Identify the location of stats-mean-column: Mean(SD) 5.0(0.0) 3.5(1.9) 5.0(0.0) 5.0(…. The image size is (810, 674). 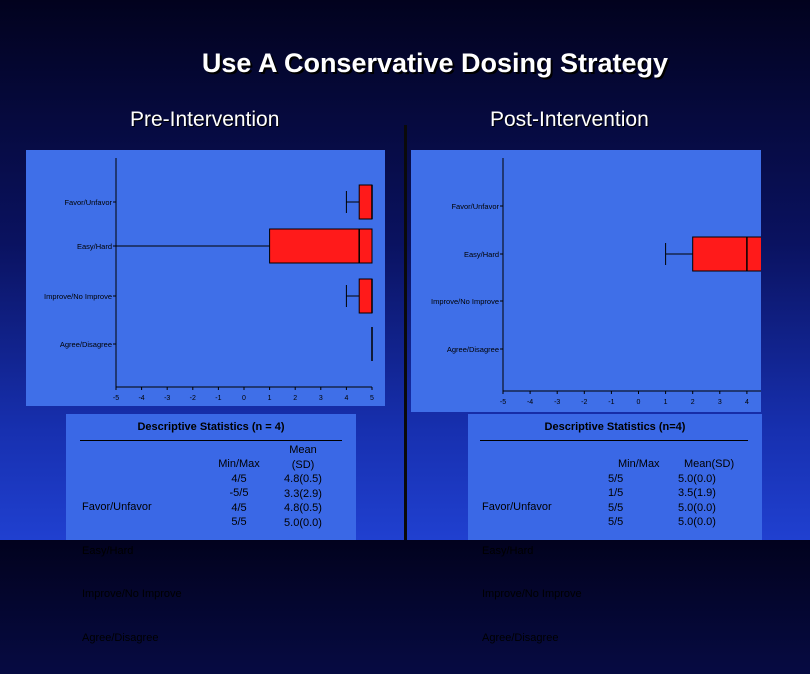
(716, 493).